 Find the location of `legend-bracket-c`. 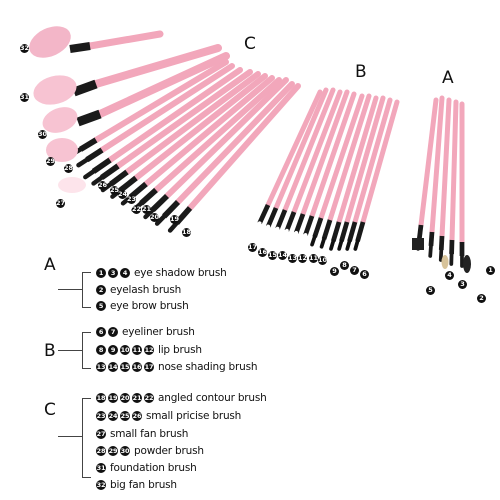

legend-bracket-c is located at coordinates (86, 438).